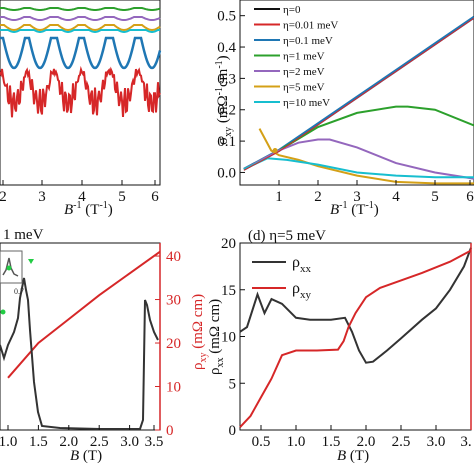 The width and height of the screenshot is (474, 474). I want to click on panel-d-ytick: 15, so click(228, 291).